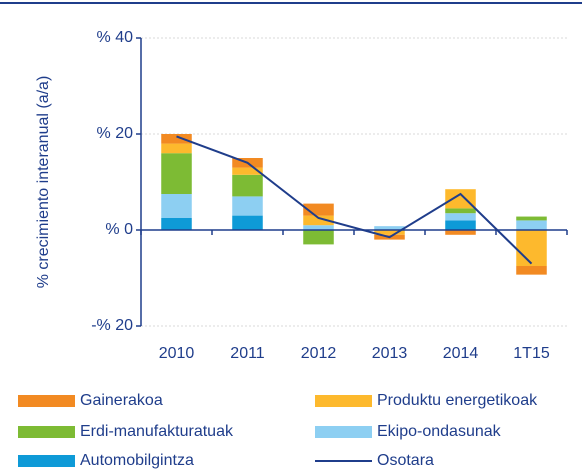  I want to click on x-tick-label: 2013, so click(390, 353).